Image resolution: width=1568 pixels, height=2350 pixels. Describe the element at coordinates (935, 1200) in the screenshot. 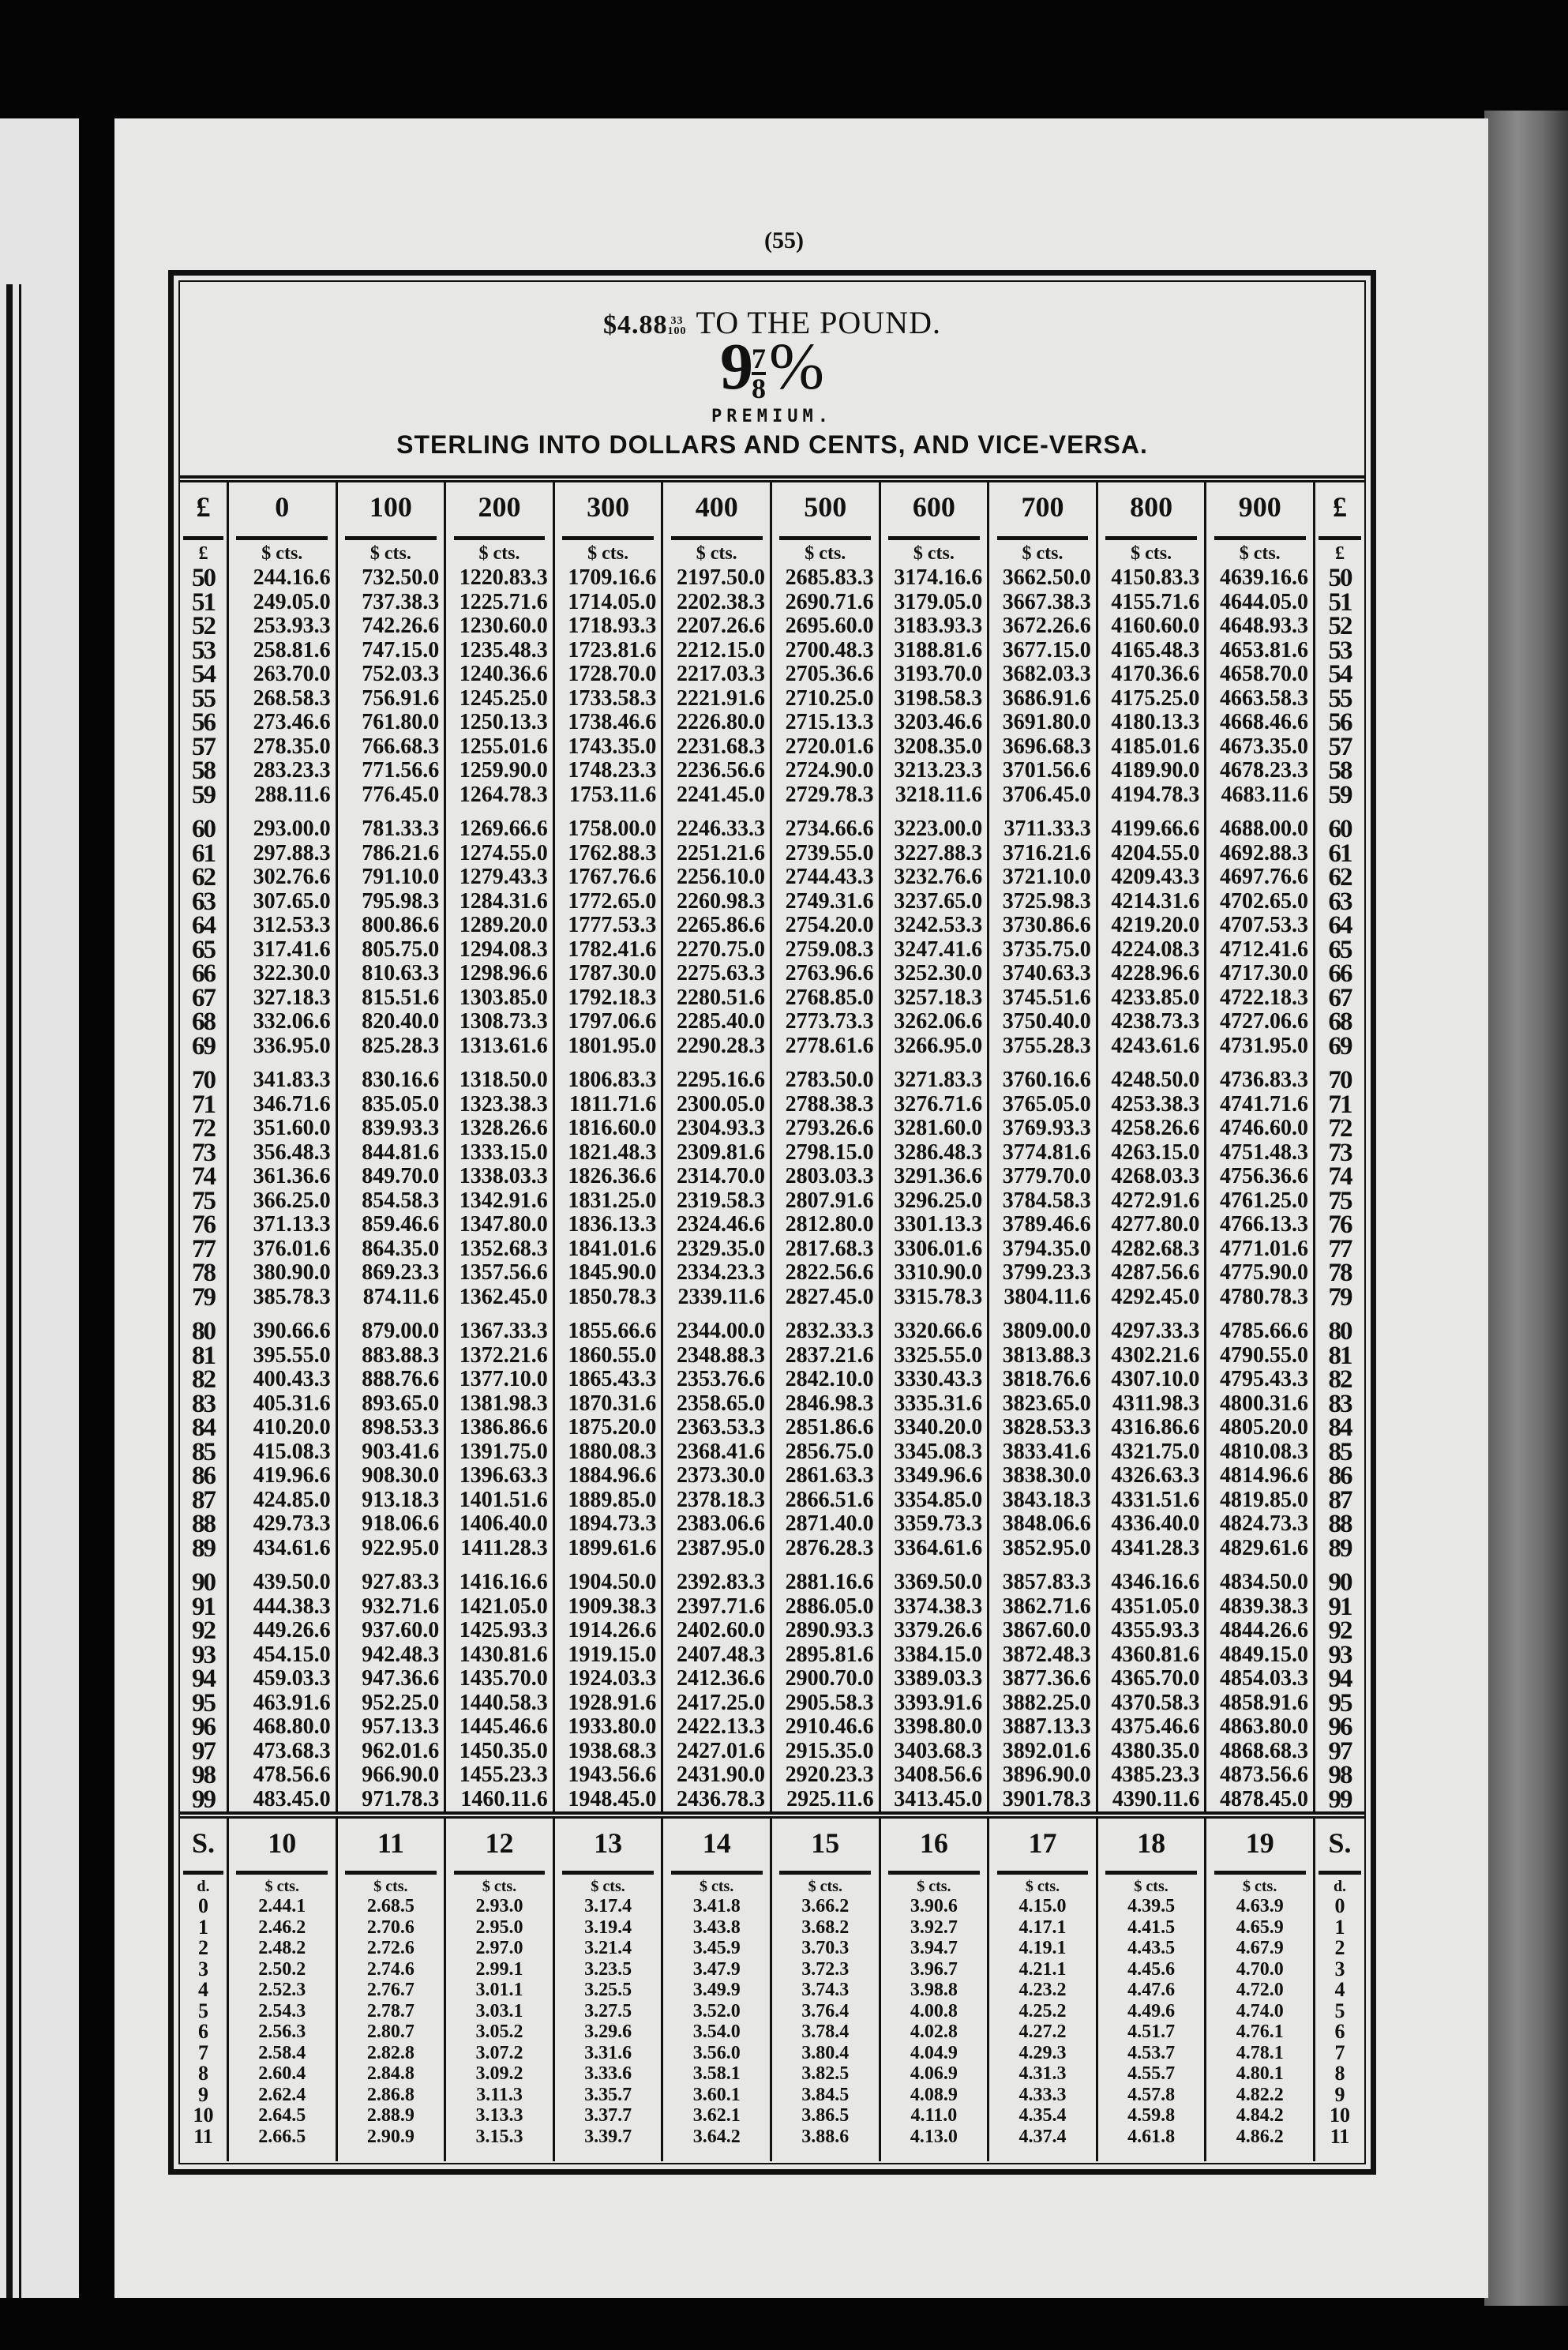

I see `value-cell: 3296.25.0` at that location.